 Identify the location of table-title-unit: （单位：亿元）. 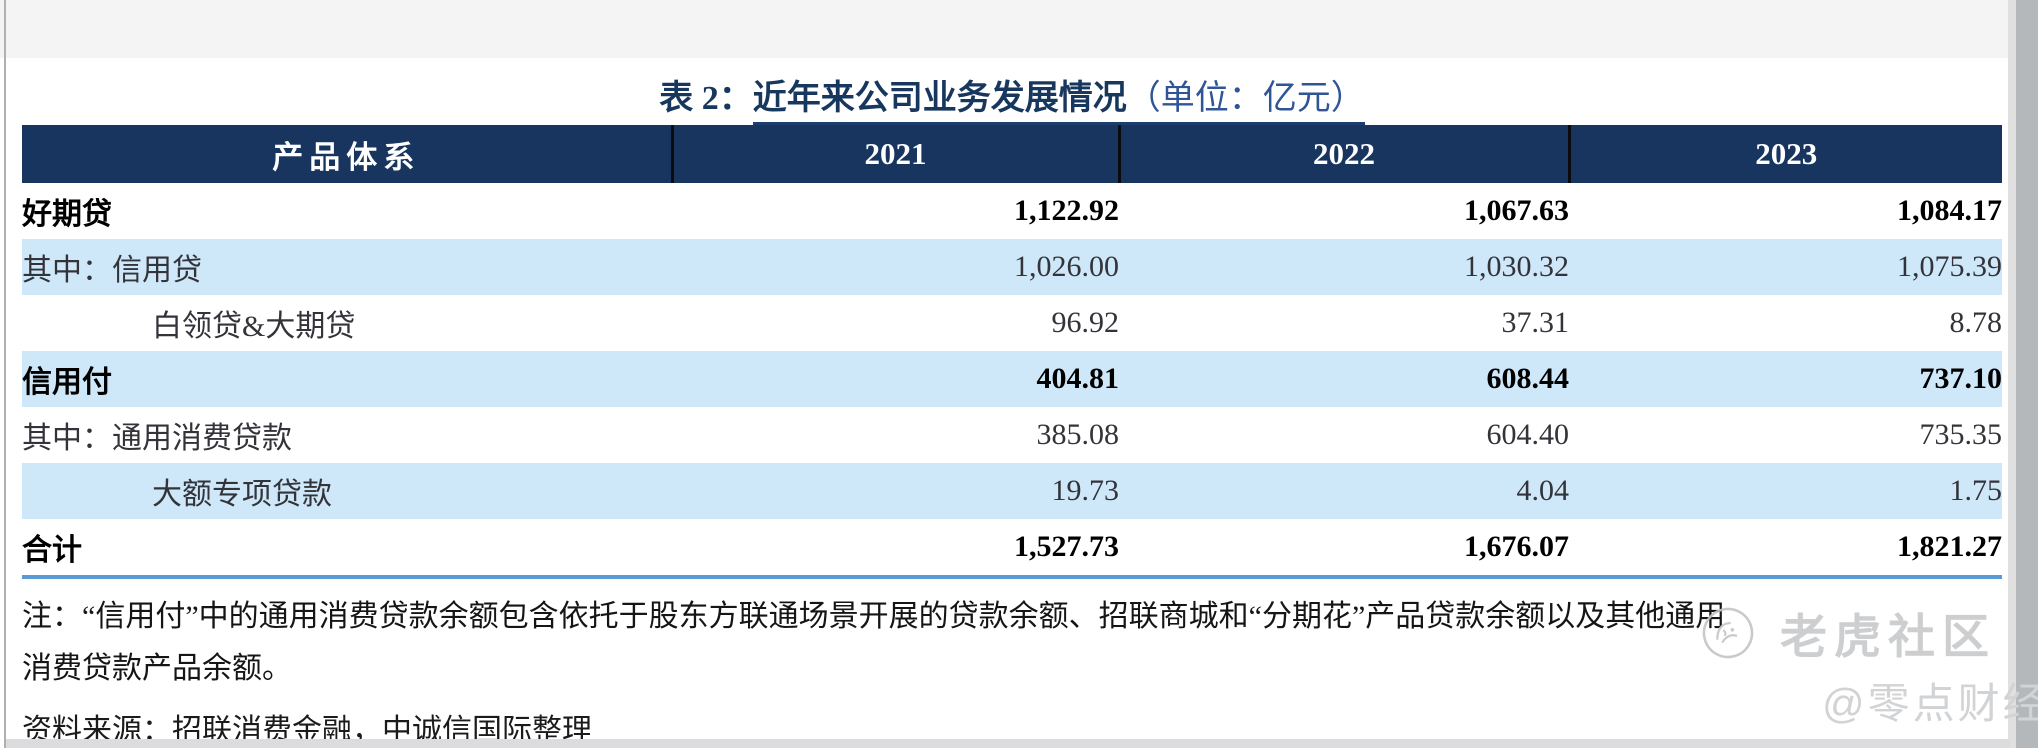
(1245, 102).